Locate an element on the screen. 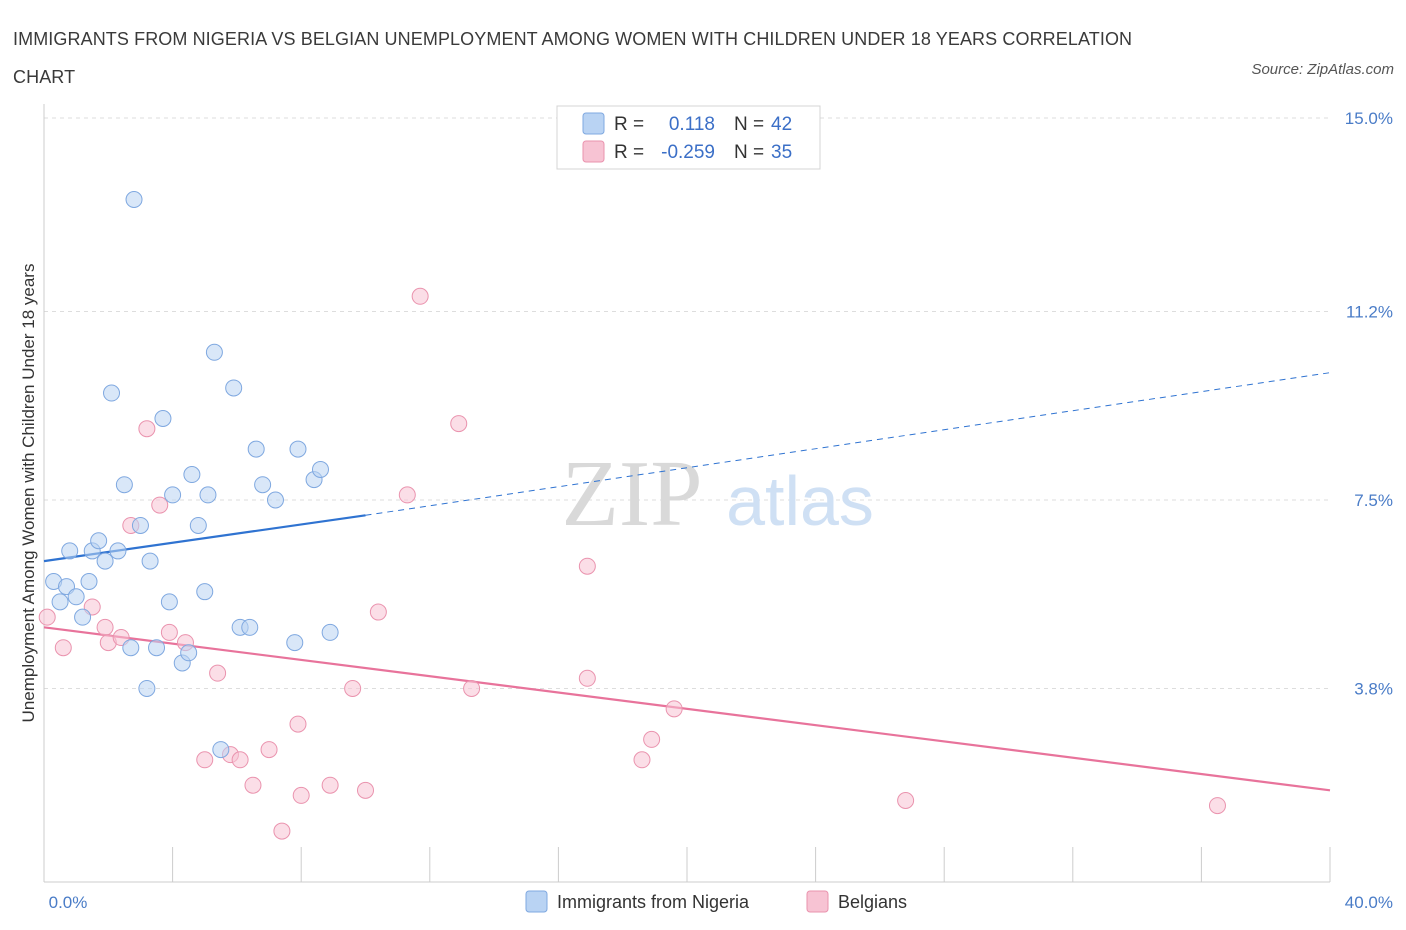 This screenshot has width=1406, height=930. watermark-zip: ZIP is located at coordinates (632, 494).